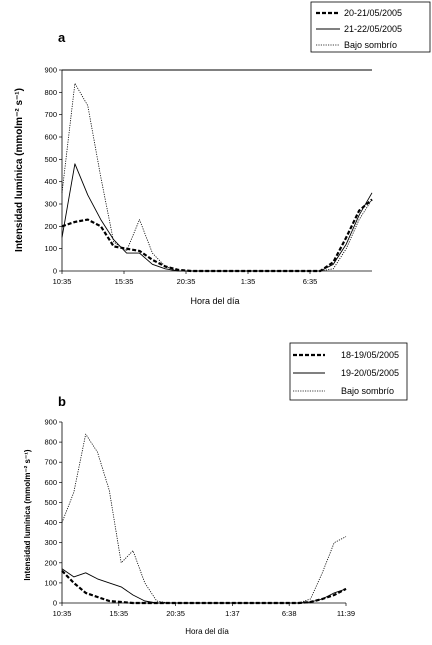  I want to click on panel-a-y-tick-label: 200, so click(50, 226).